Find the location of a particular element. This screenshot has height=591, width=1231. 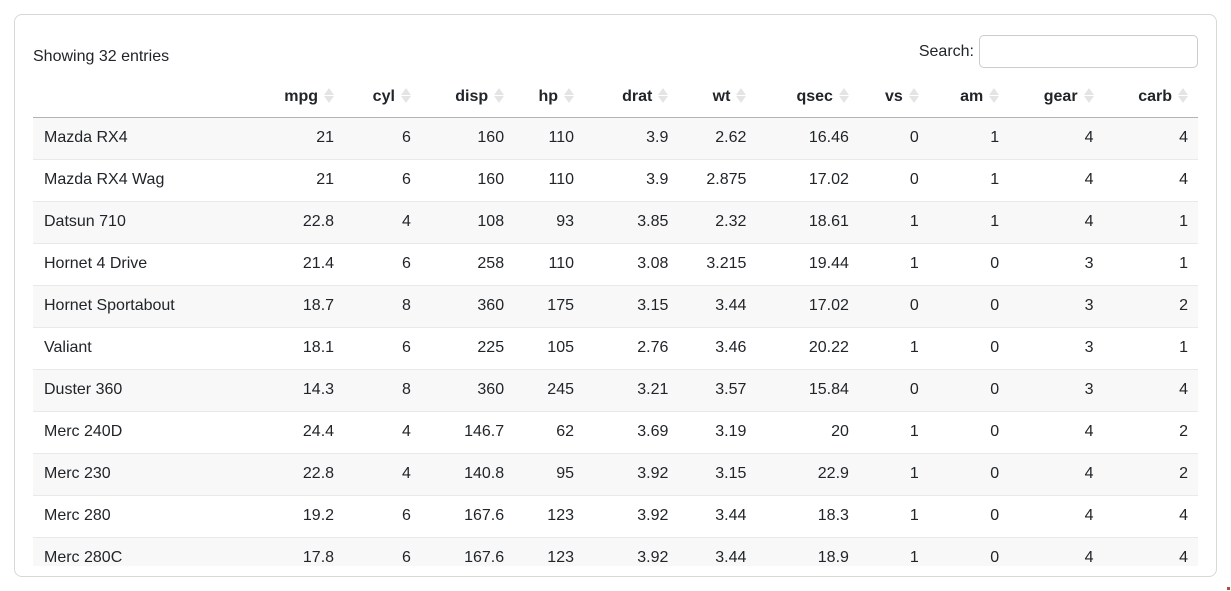

row-value-cell: 3.85 is located at coordinates (653, 221).